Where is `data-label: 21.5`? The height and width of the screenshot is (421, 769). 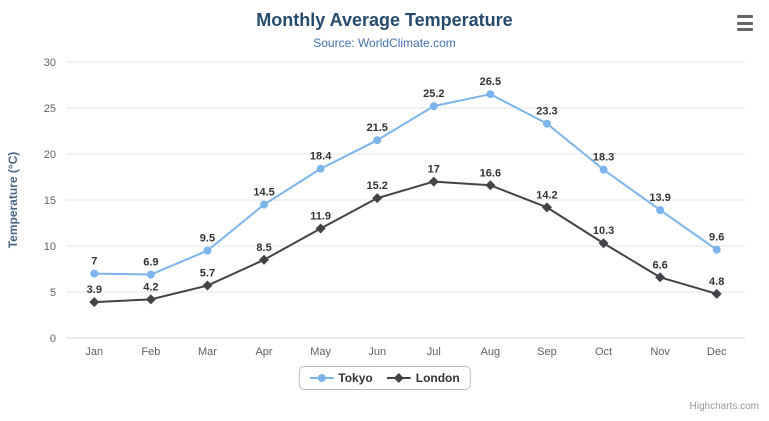 data-label: 21.5 is located at coordinates (376, 128).